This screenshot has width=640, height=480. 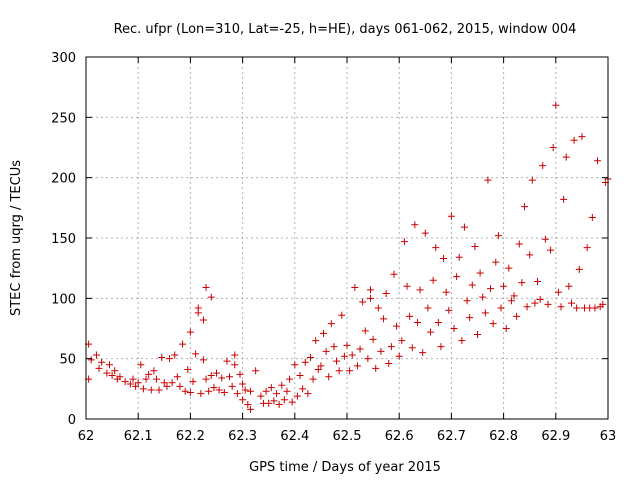 What do you see at coordinates (63, 118) in the screenshot?
I see `y-tick-label: 250` at bounding box center [63, 118].